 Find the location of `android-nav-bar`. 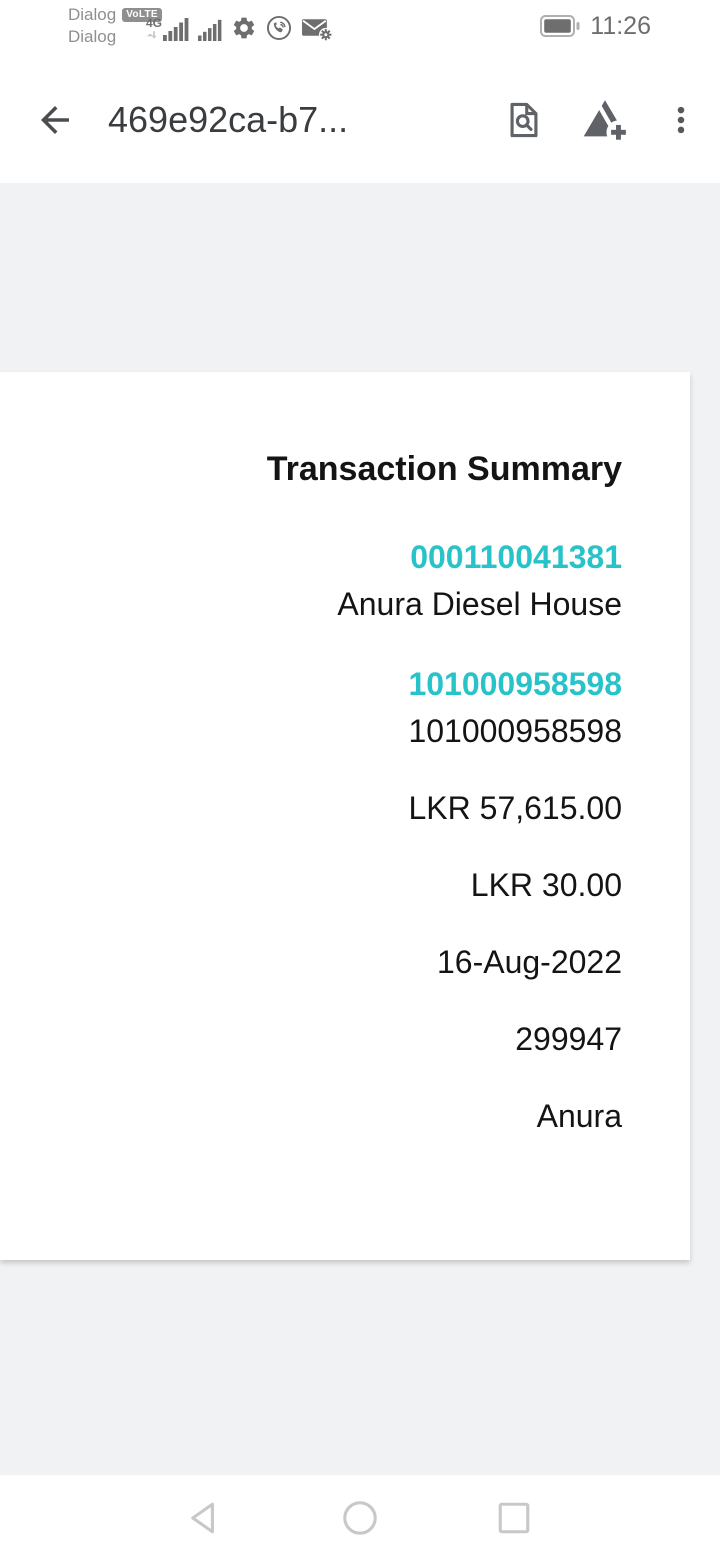

android-nav-bar is located at coordinates (360, 1517).